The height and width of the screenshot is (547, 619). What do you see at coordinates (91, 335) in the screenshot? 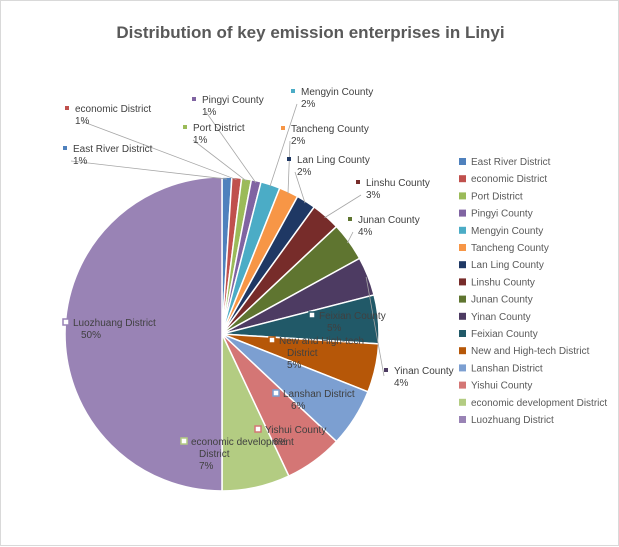
I see `data-label-value: 50%` at bounding box center [91, 335].